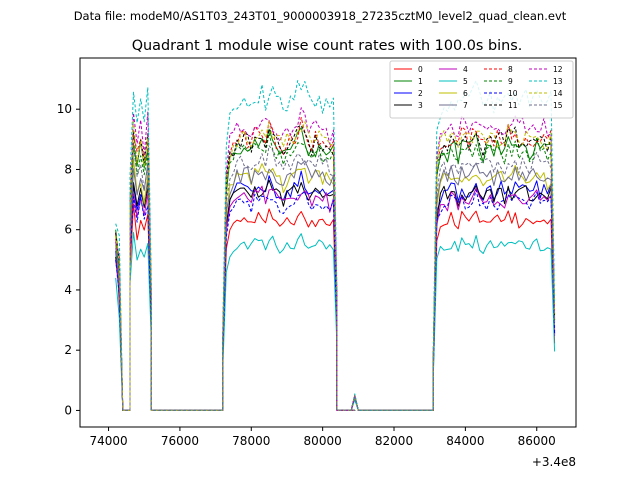 This screenshot has height=480, width=640. Describe the element at coordinates (554, 462) in the screenshot. I see `x-offset-label: +3.4e8` at that location.